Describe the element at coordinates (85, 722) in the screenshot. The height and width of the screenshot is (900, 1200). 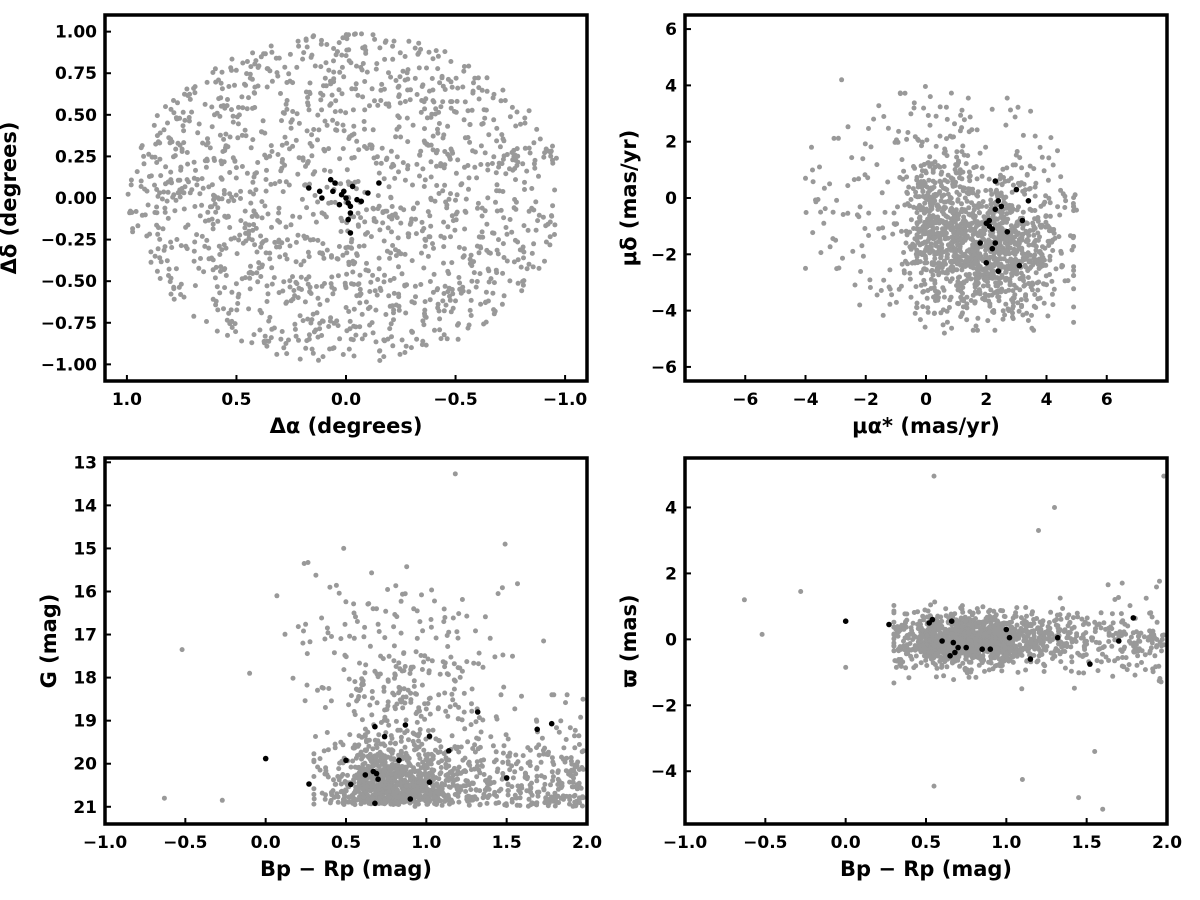
I see `color-magnitude-ytick-label: 19` at that location.